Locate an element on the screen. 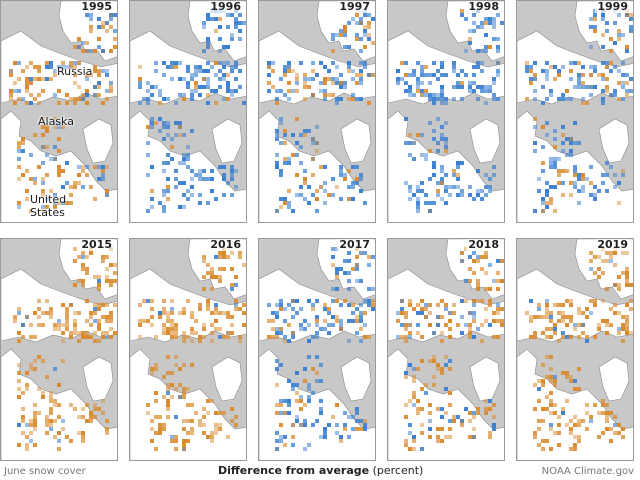 This screenshot has height=480, width=640. snow-cover-map is located at coordinates (59, 111).